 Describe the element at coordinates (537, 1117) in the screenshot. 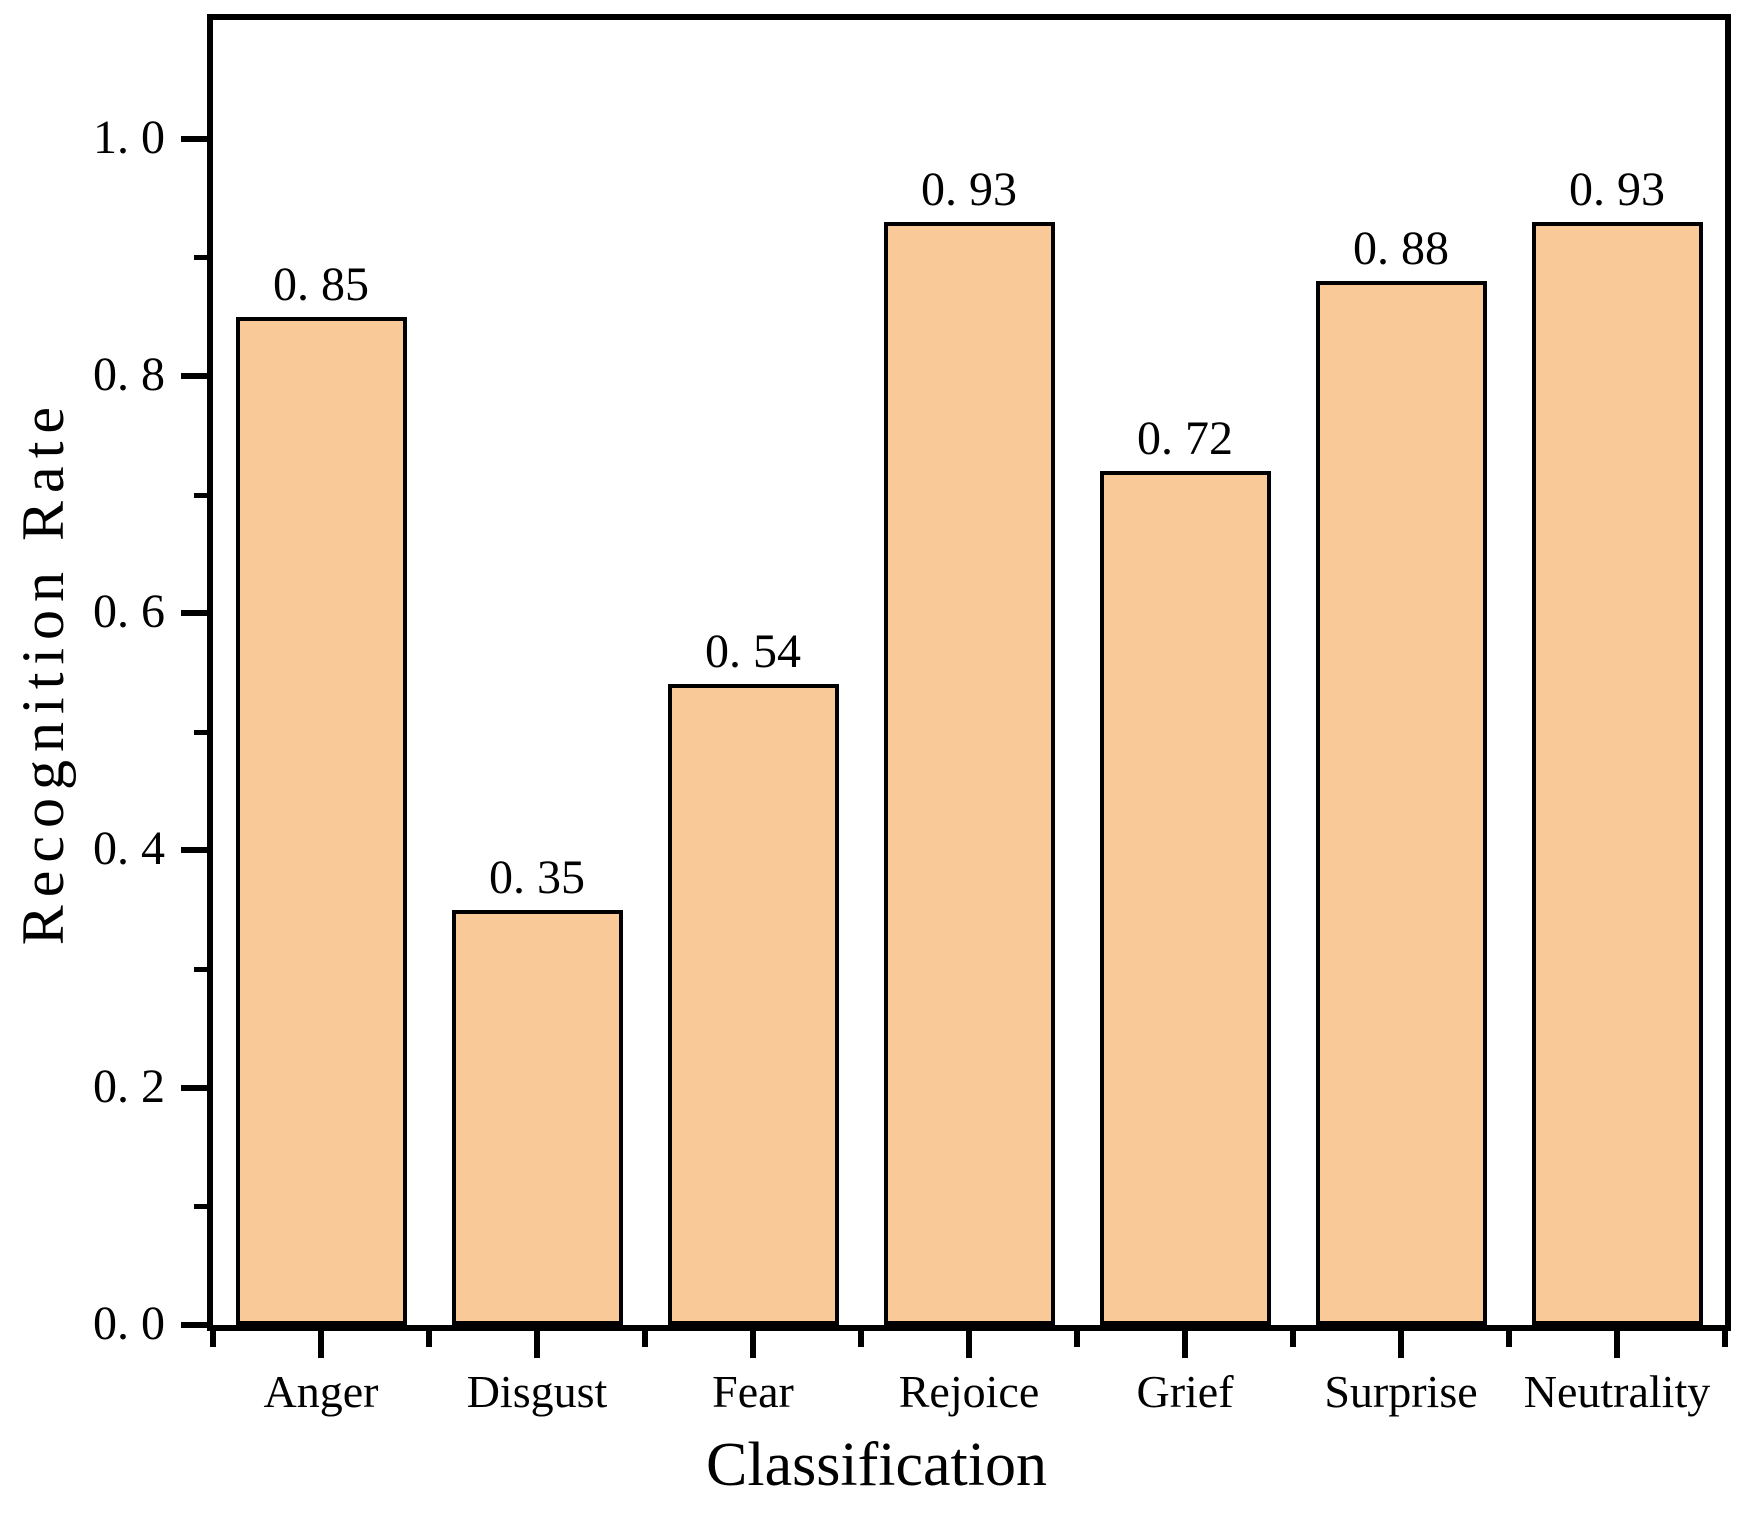

I see `bar-disgust` at that location.